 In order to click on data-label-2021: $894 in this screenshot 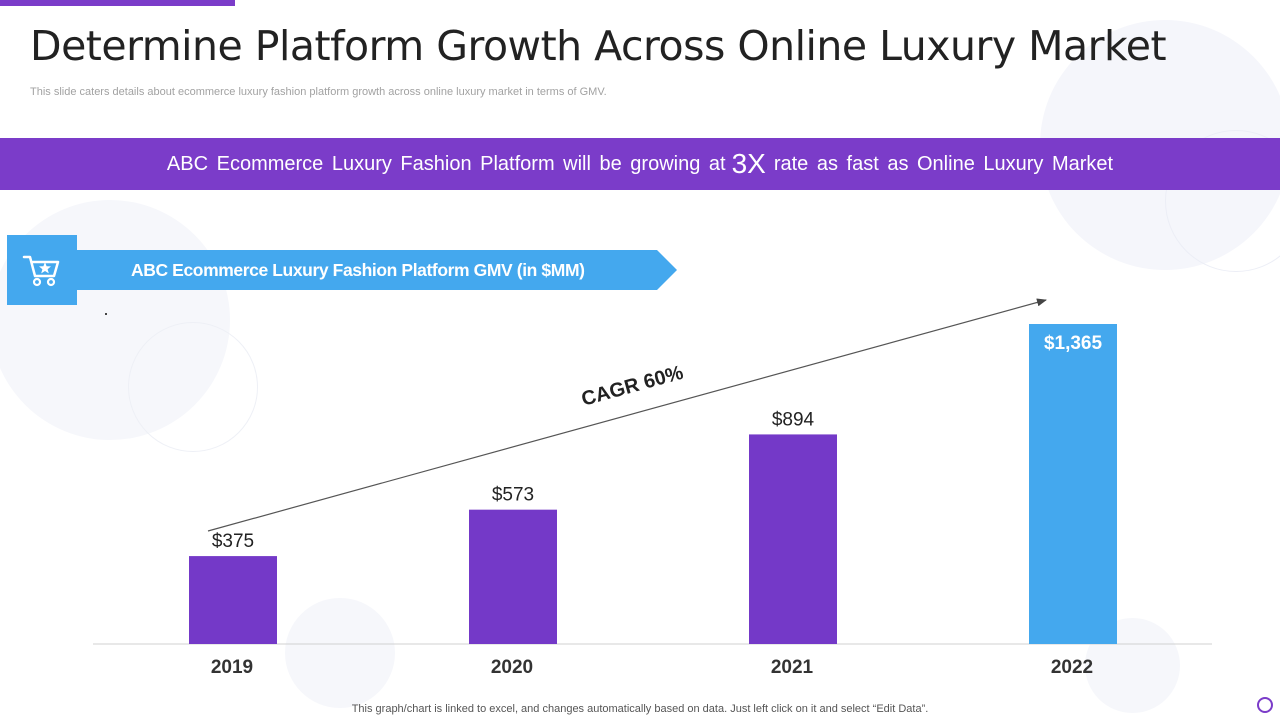, I will do `click(793, 419)`.